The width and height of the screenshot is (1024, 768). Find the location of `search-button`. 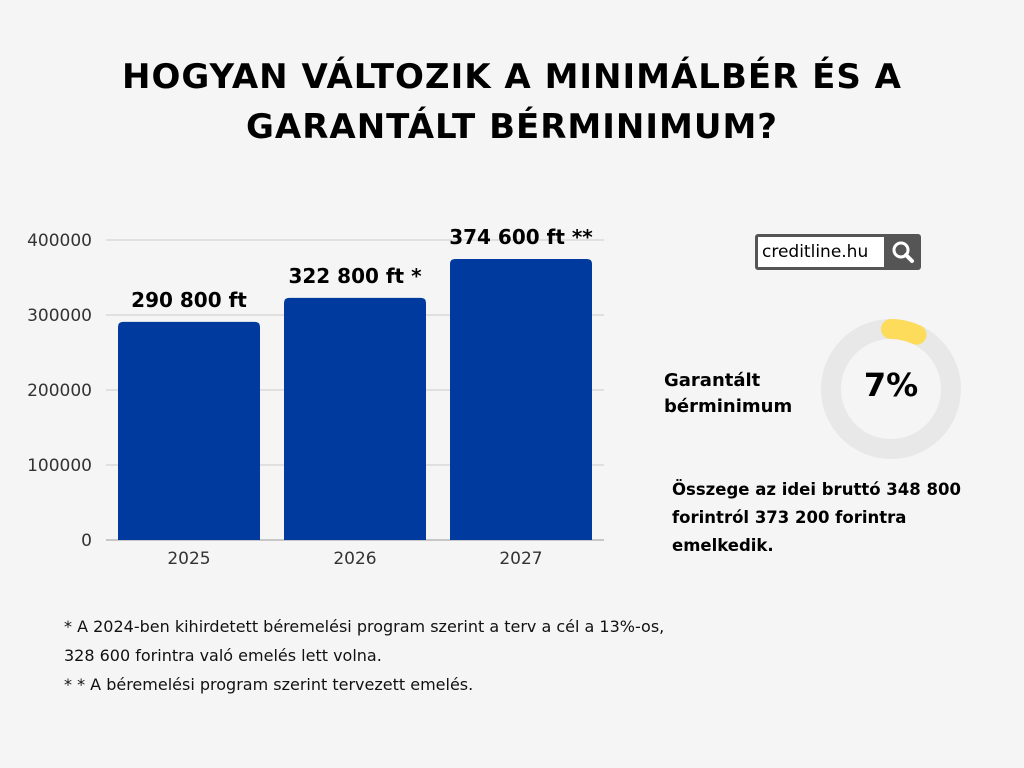

search-button is located at coordinates (903, 252).